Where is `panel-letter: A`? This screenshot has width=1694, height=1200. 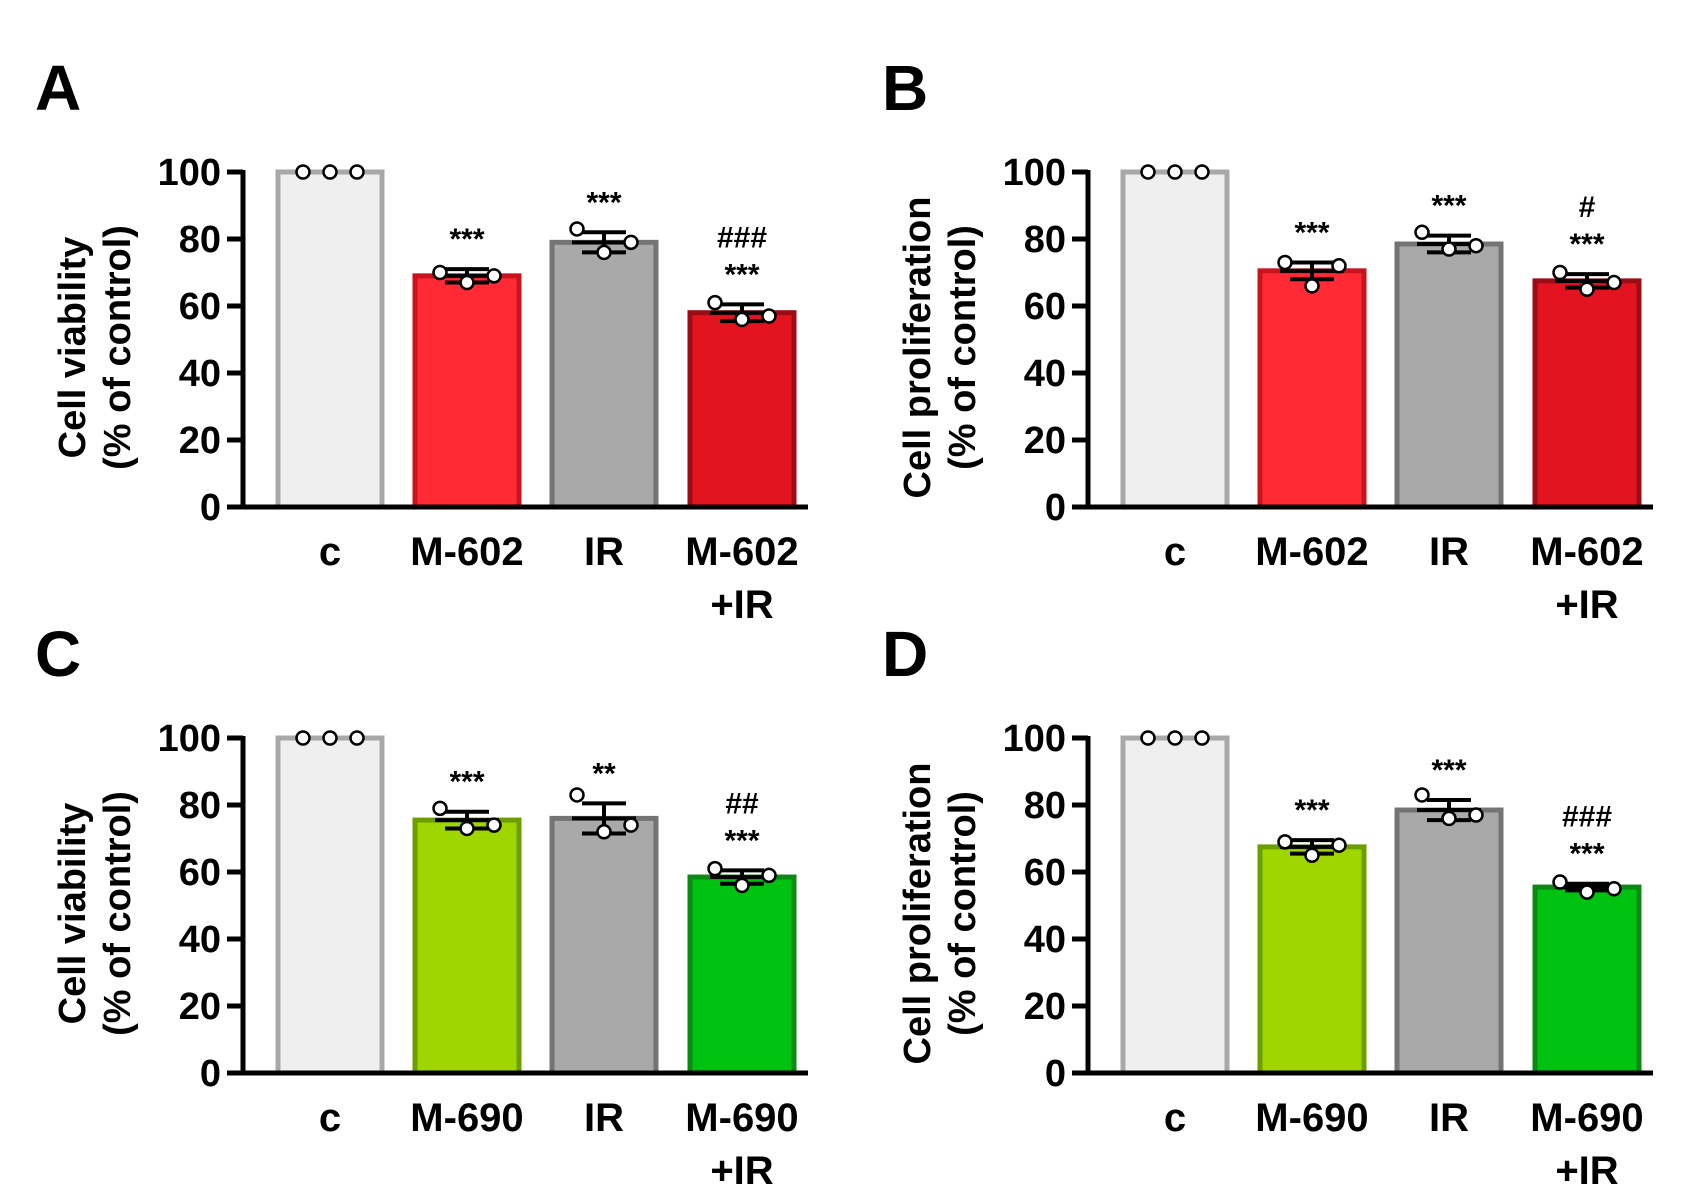
panel-letter: A is located at coordinates (58, 88).